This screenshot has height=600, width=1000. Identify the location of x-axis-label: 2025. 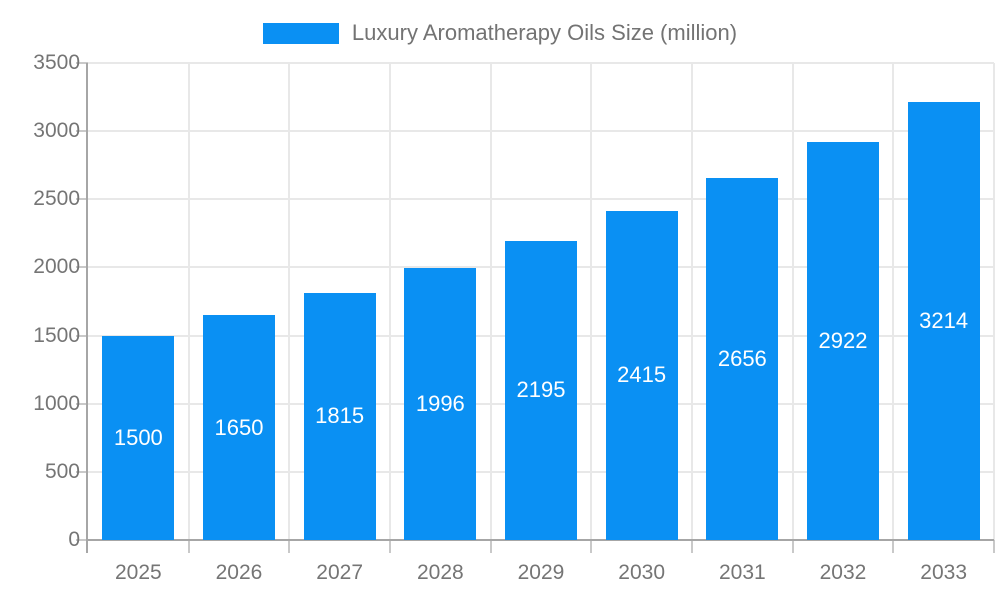
(138, 572).